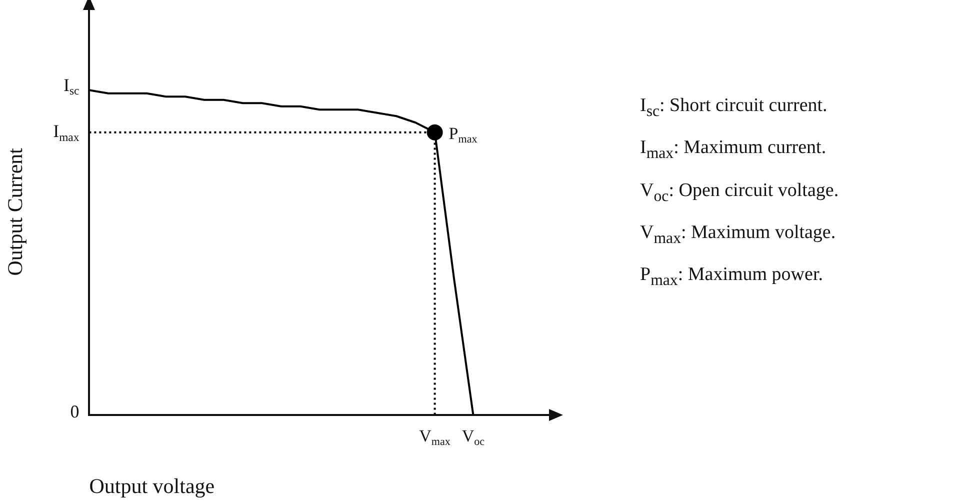 This screenshot has width=971, height=504. Describe the element at coordinates (75, 412) in the screenshot. I see `text: 0` at that location.